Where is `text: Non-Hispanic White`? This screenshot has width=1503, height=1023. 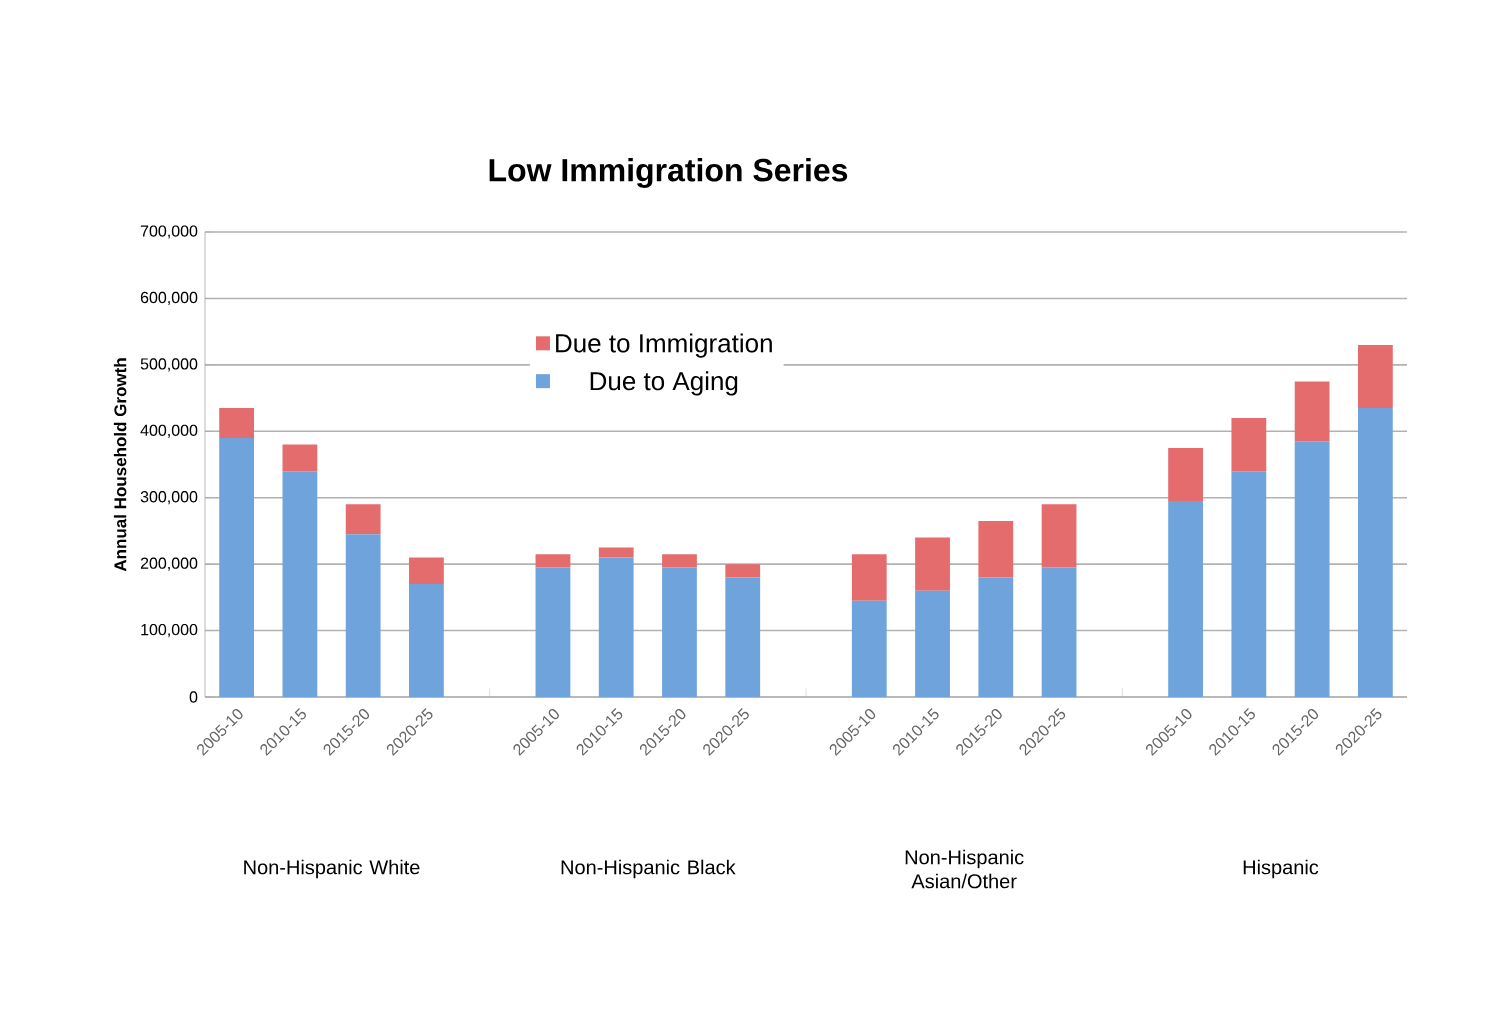 text: Non-Hispanic White is located at coordinates (332, 869).